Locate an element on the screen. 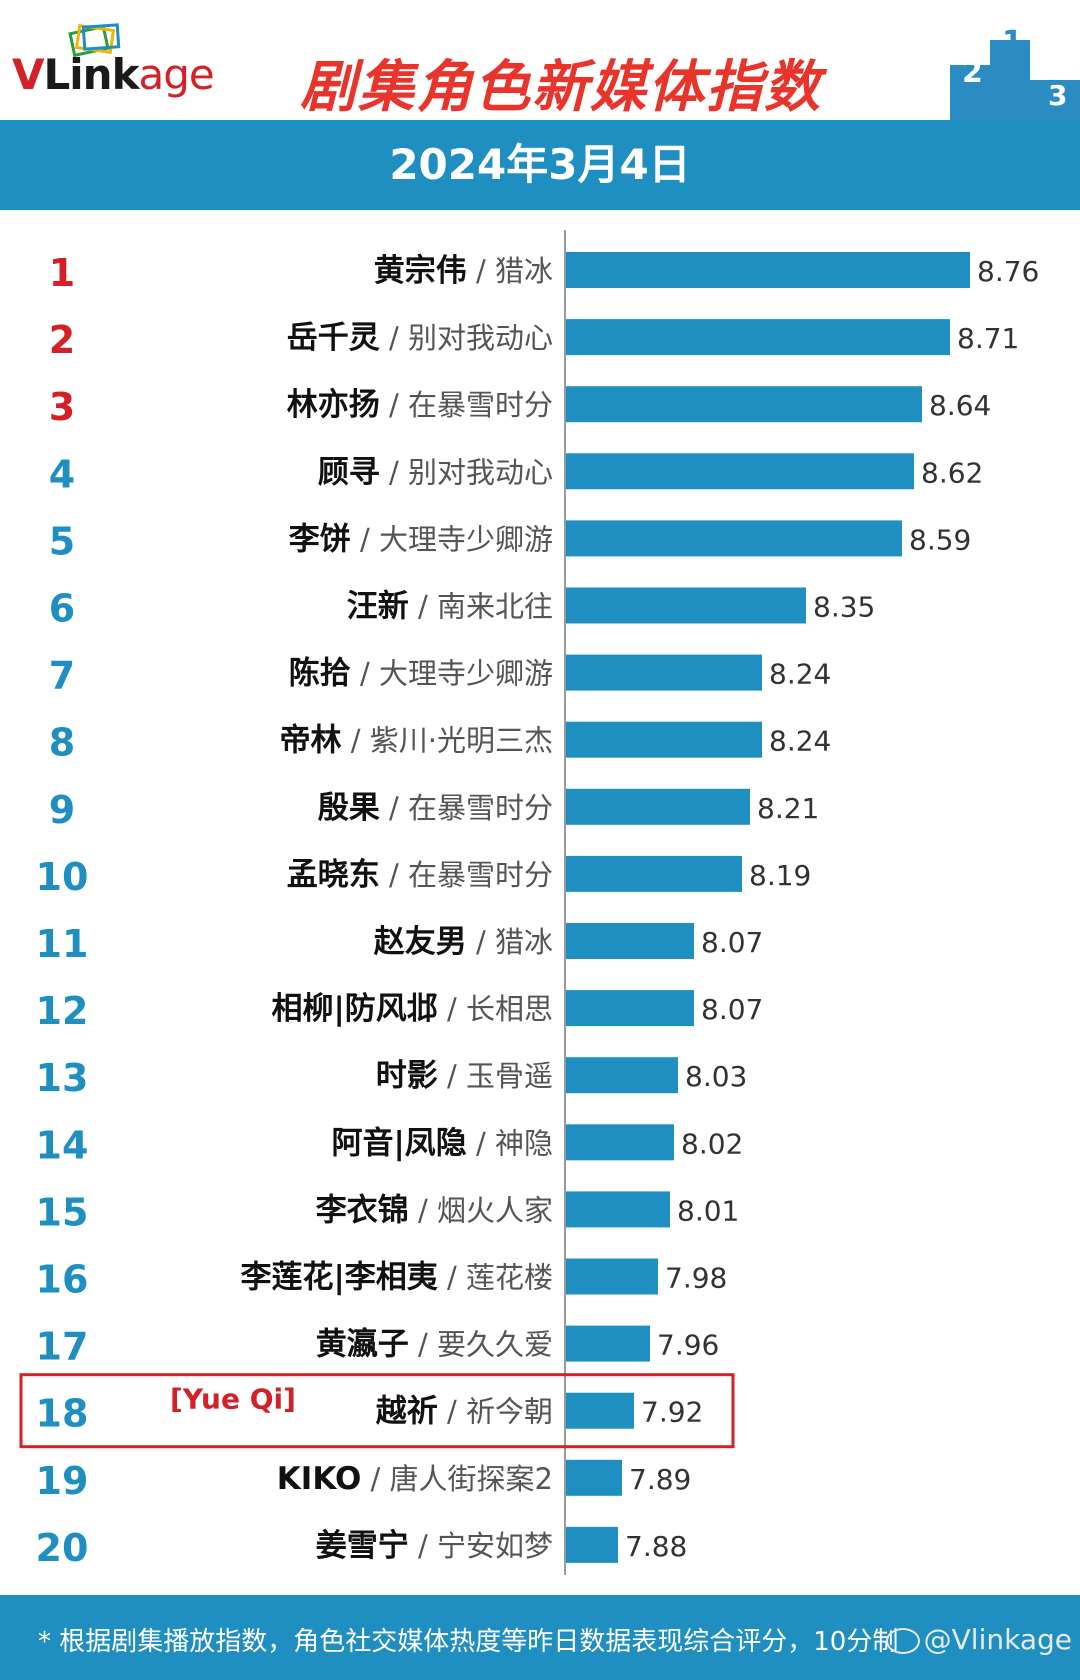 This screenshot has width=1080, height=1680. drama-name: / 宁安如梦 is located at coordinates (481, 1546).